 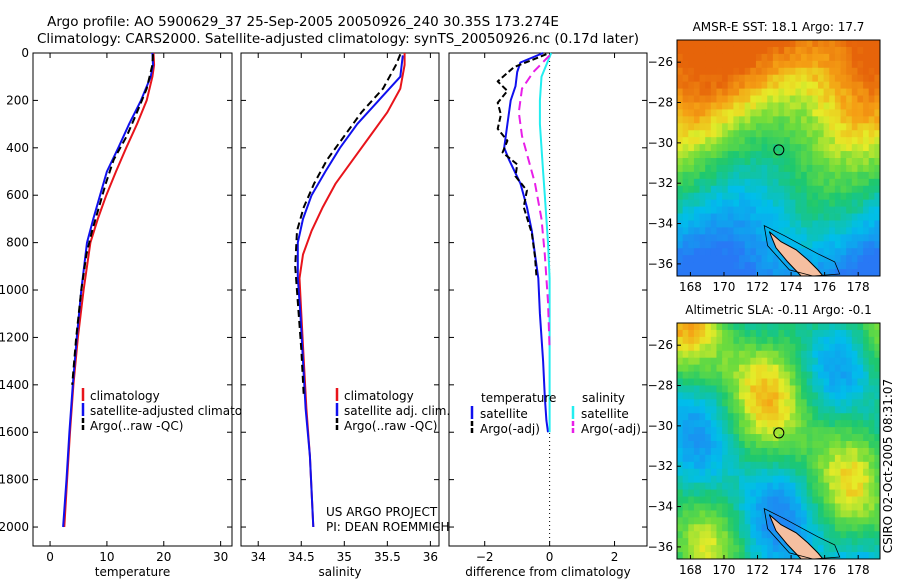 What do you see at coordinates (387, 557) in the screenshot?
I see `x-tick-label: 35.5` at bounding box center [387, 557].